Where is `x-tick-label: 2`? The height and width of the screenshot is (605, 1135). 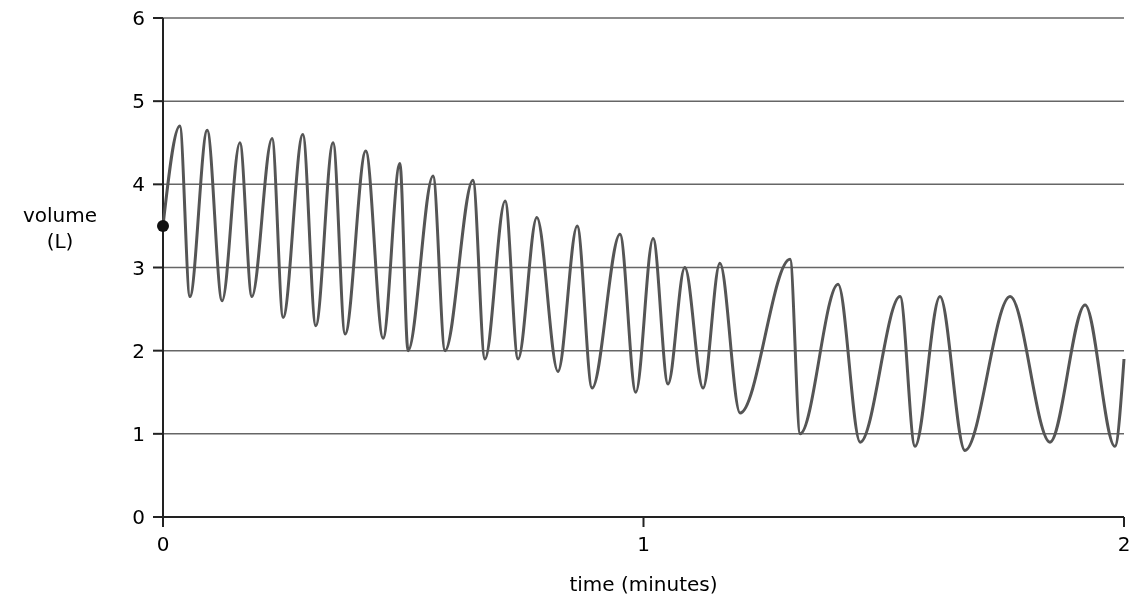 x-tick-label: 2 is located at coordinates (1124, 544).